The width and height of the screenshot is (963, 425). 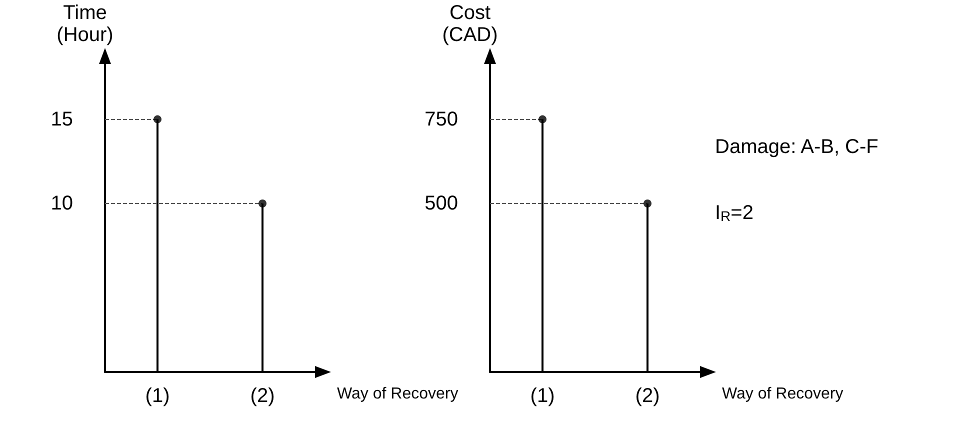 What do you see at coordinates (470, 24) in the screenshot?
I see `y-axis-title: Cost (CAD)` at bounding box center [470, 24].